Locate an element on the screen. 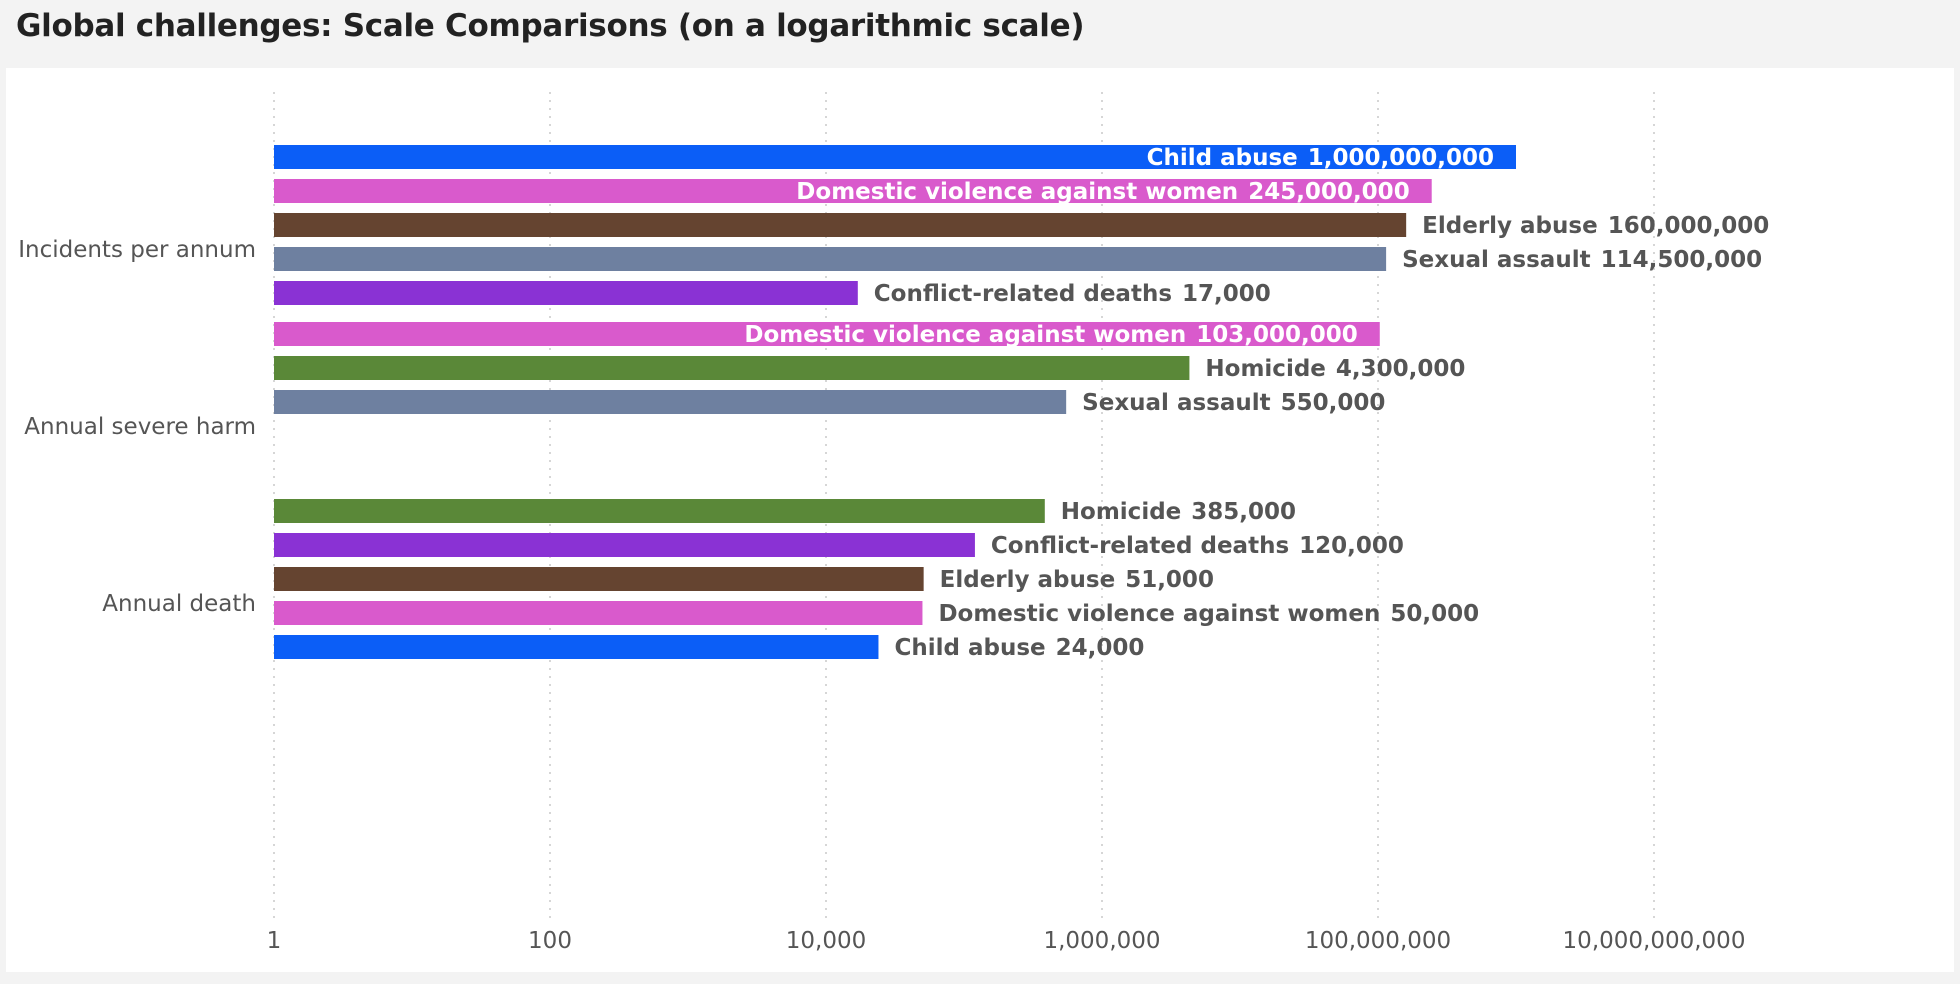  bar-value-label: 245,000,000 is located at coordinates (1329, 192).